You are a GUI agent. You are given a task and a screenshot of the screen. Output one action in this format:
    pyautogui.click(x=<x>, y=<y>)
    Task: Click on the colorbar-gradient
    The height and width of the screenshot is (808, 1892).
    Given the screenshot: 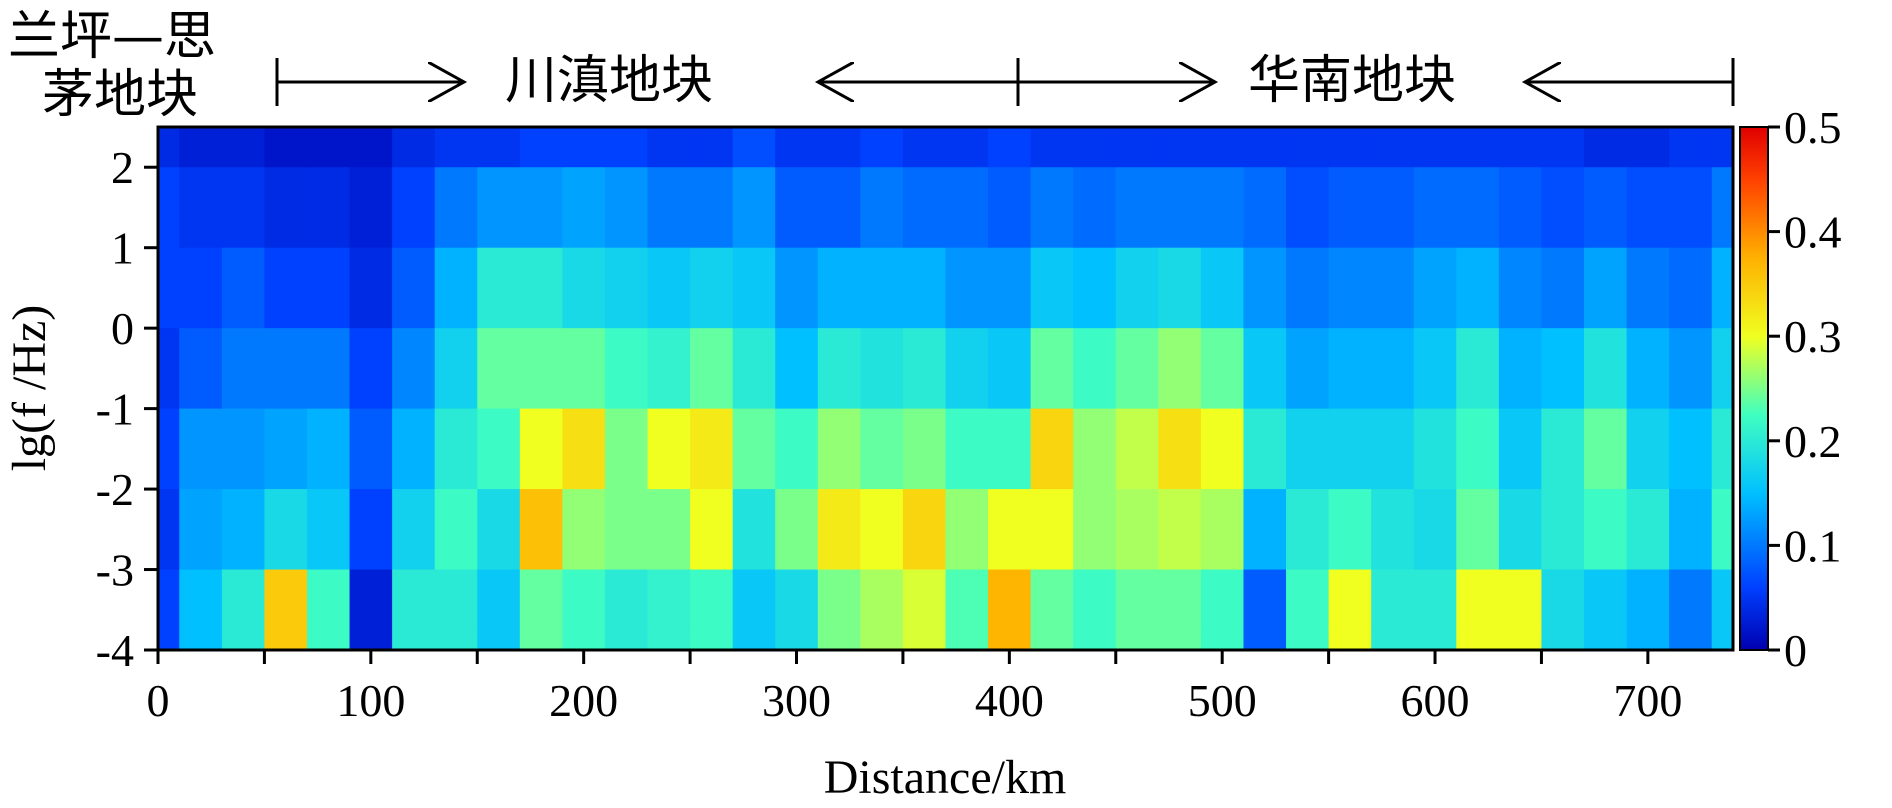 What is the action you would take?
    pyautogui.click(x=1754, y=388)
    